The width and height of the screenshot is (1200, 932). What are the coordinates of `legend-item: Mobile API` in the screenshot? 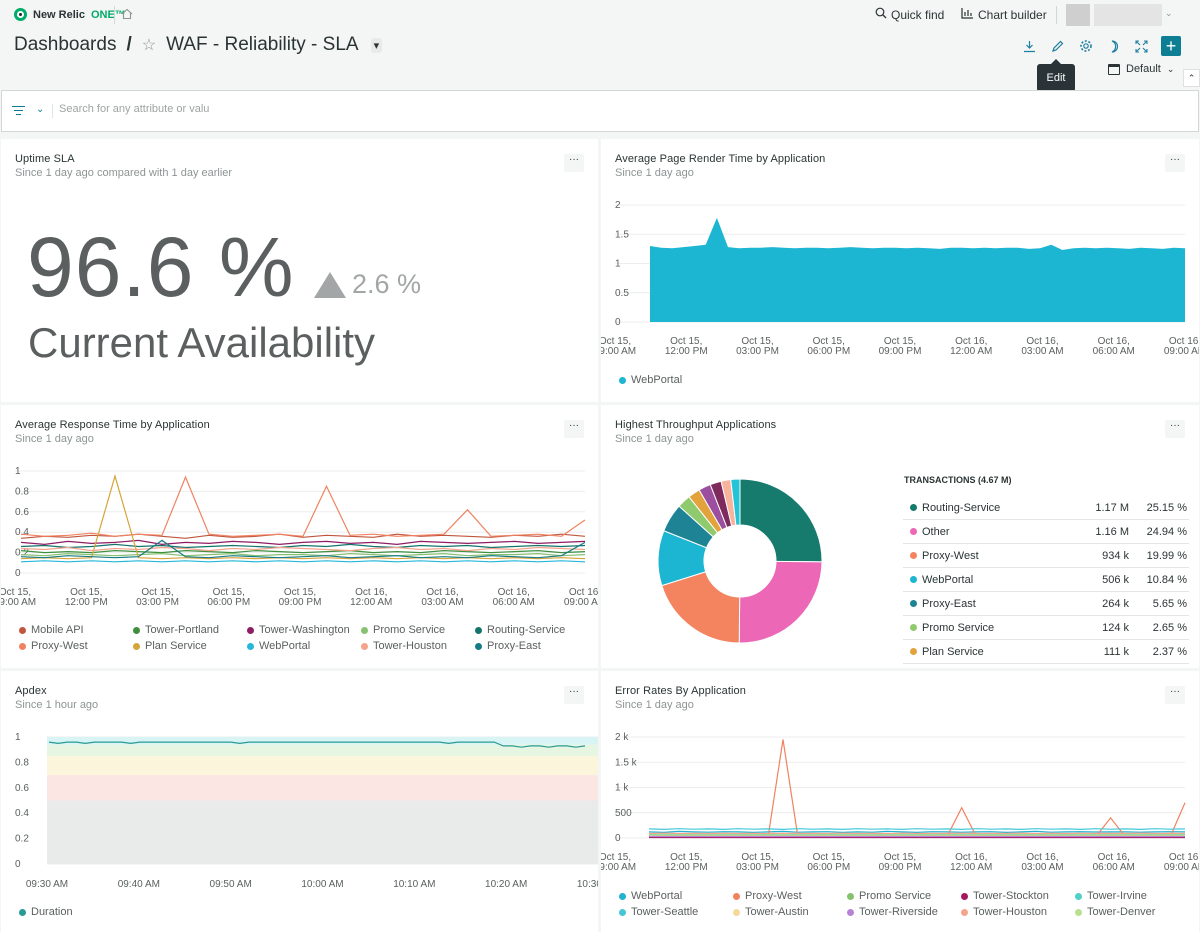 It's located at (51, 630).